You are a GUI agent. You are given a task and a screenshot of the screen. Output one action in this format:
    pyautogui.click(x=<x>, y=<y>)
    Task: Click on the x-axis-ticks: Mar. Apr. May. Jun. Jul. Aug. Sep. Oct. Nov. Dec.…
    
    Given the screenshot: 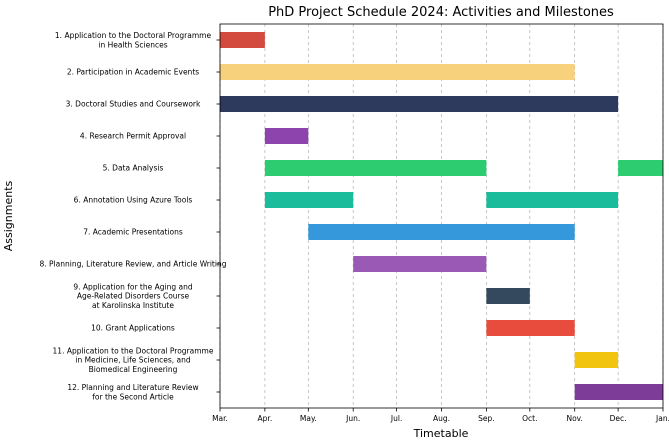 What is the action you would take?
    pyautogui.click(x=440, y=415)
    